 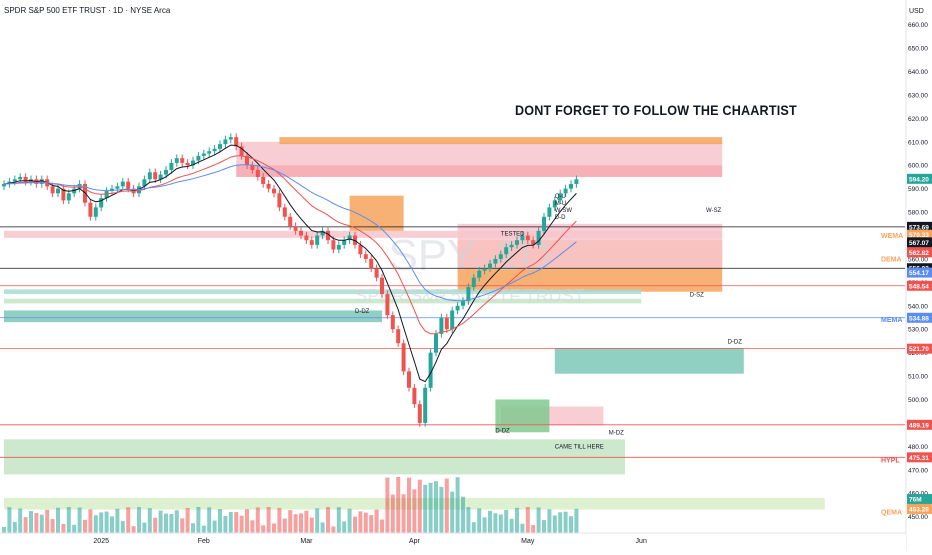 What do you see at coordinates (918, 377) in the screenshot?
I see `y-tick-label: 510.00` at bounding box center [918, 377].